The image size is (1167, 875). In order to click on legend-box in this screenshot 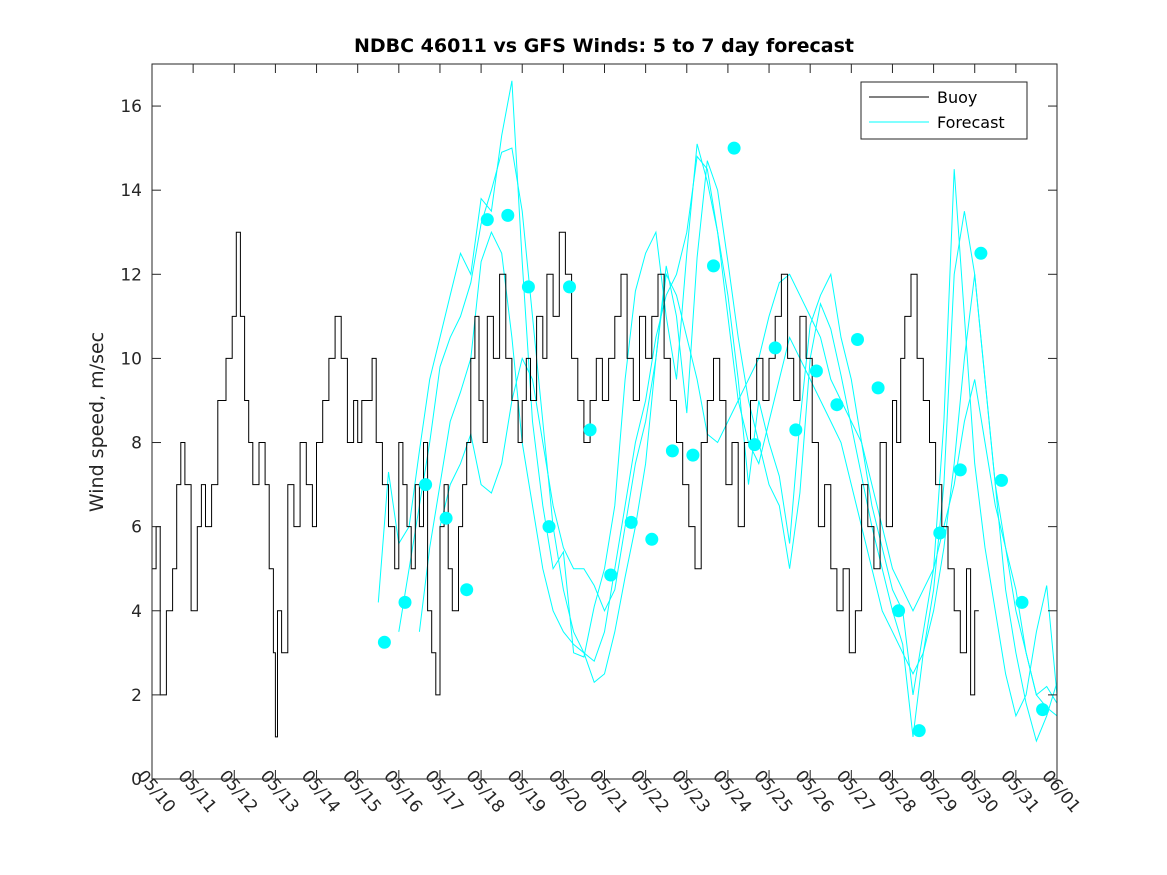, I will do `click(944, 110)`.